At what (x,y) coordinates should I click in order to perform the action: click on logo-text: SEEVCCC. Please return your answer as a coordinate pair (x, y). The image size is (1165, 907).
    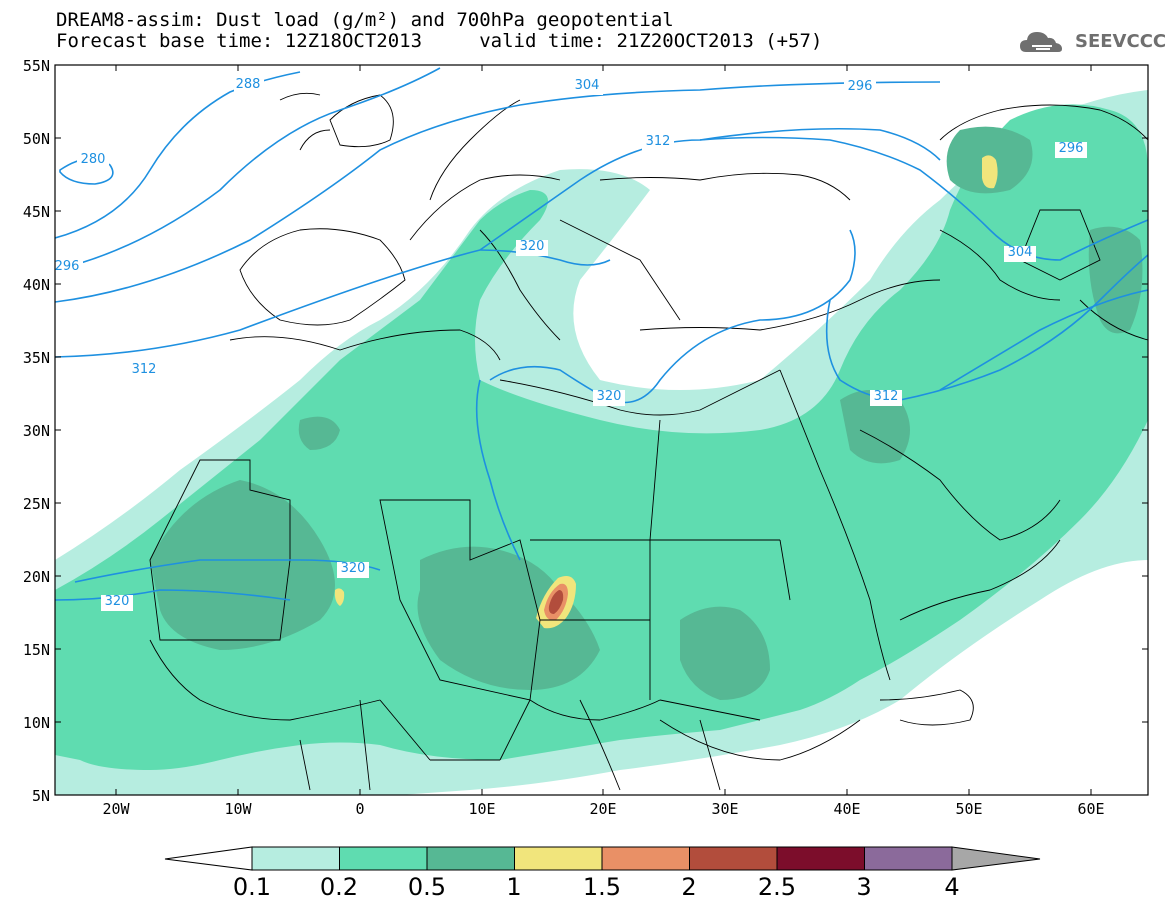
    Looking at the image, I should click on (1120, 41).